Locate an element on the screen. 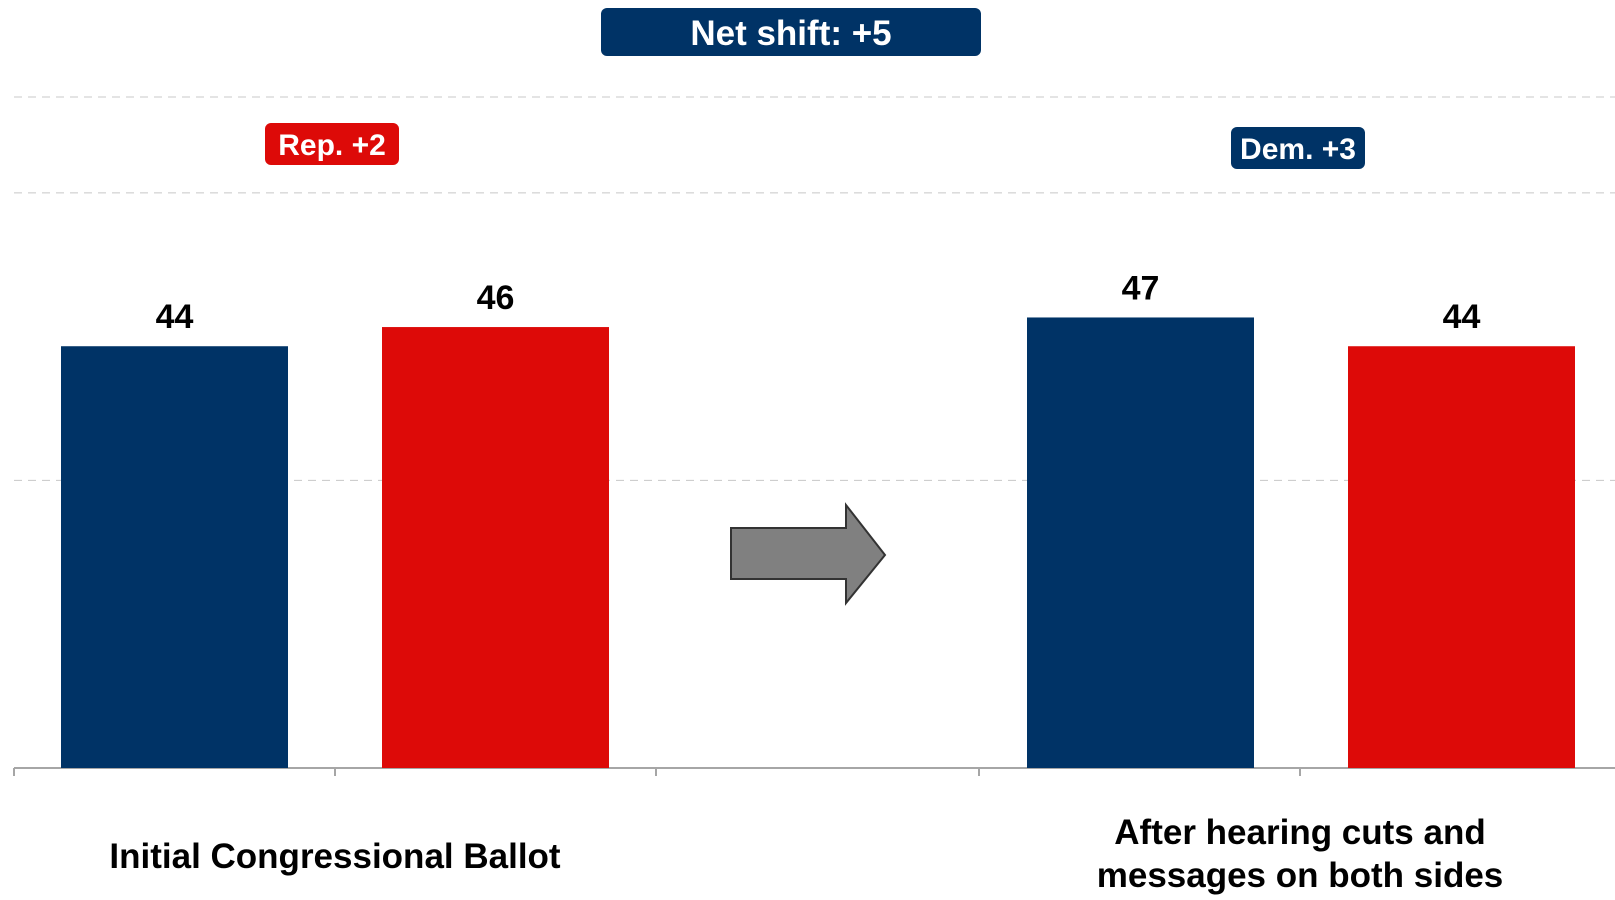  margin-badge-text: Rep. +2 is located at coordinates (332, 145).